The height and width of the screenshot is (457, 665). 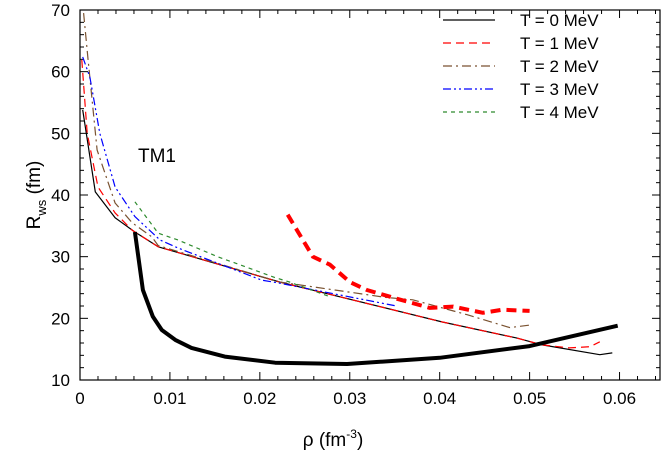 What do you see at coordinates (559, 66) in the screenshot?
I see `legend-label: T = 2 MeV` at bounding box center [559, 66].